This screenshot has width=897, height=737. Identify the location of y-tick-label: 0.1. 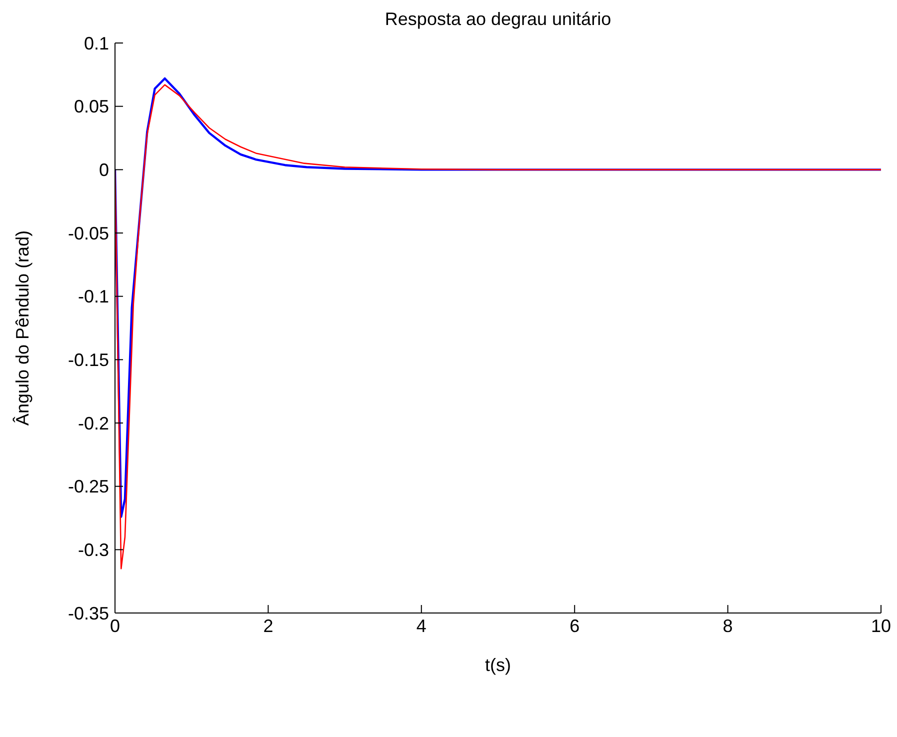
(96, 43).